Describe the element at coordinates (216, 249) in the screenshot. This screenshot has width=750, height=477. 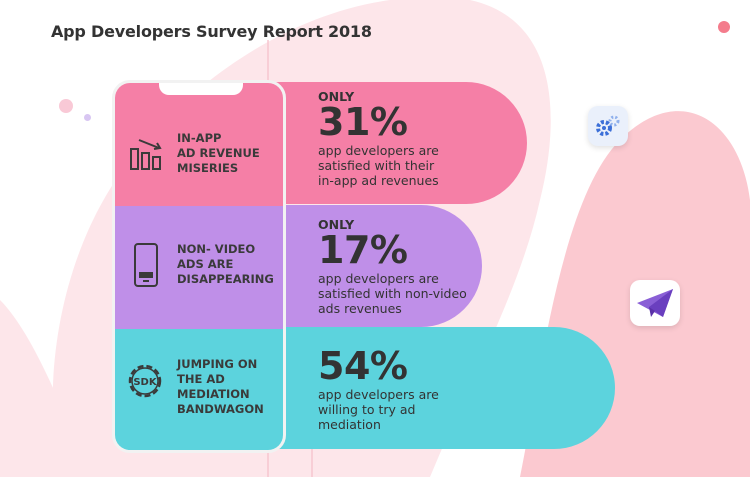
I see `label-line: NON- VIDEO` at that location.